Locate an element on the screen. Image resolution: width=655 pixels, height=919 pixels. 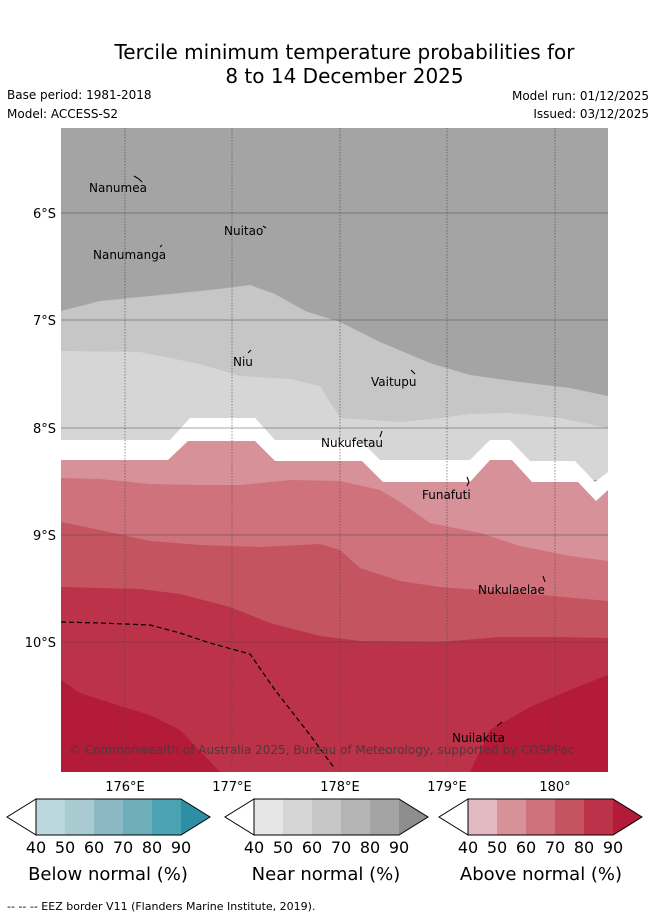
colorbar-above-tick-70: 70 is located at coordinates (555, 847).